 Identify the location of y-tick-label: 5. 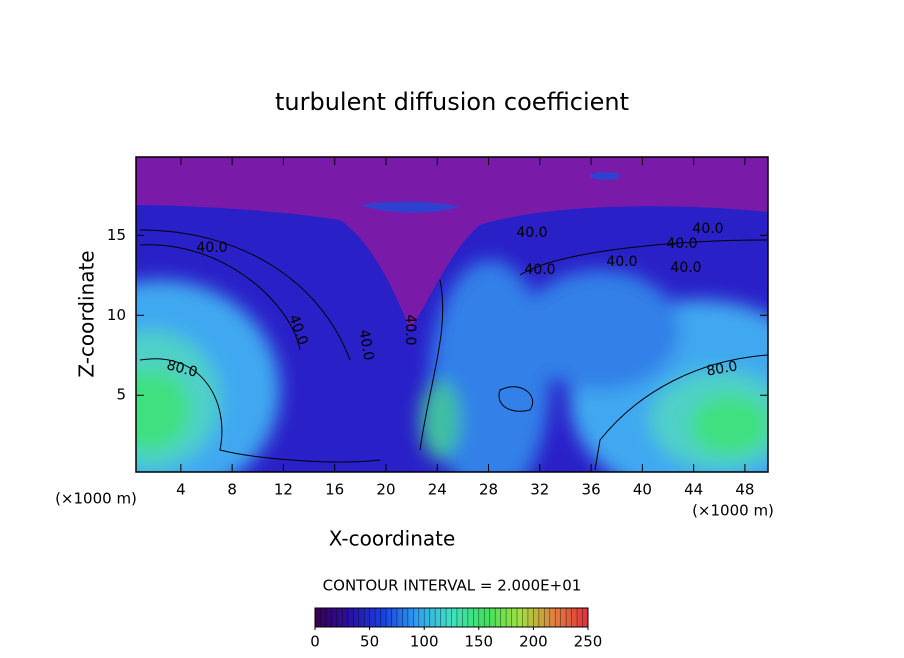
(121, 395).